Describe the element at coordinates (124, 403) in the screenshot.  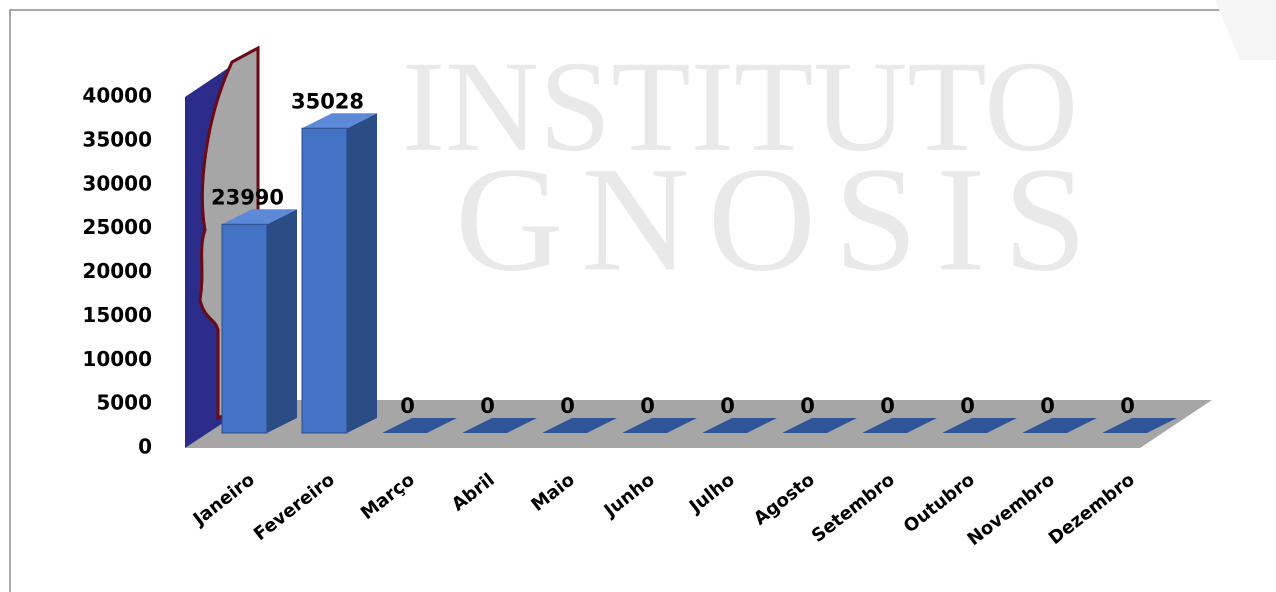
I see `y-tick-label: 5000` at that location.